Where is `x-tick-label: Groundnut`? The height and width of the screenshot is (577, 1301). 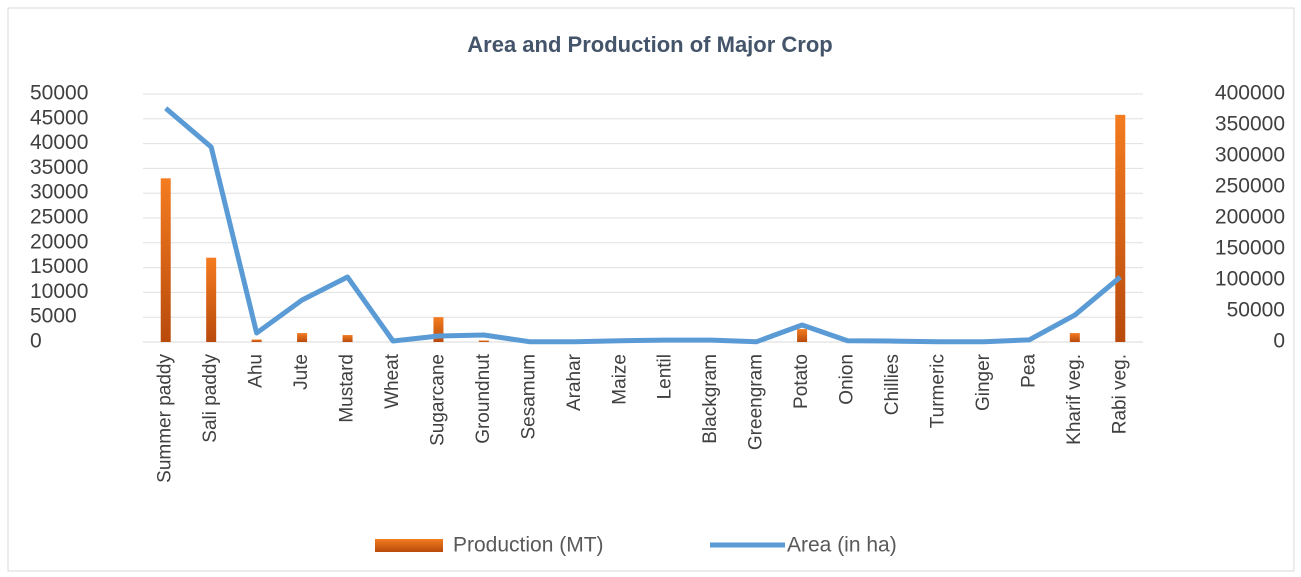
x-tick-label: Groundnut is located at coordinates (483, 398).